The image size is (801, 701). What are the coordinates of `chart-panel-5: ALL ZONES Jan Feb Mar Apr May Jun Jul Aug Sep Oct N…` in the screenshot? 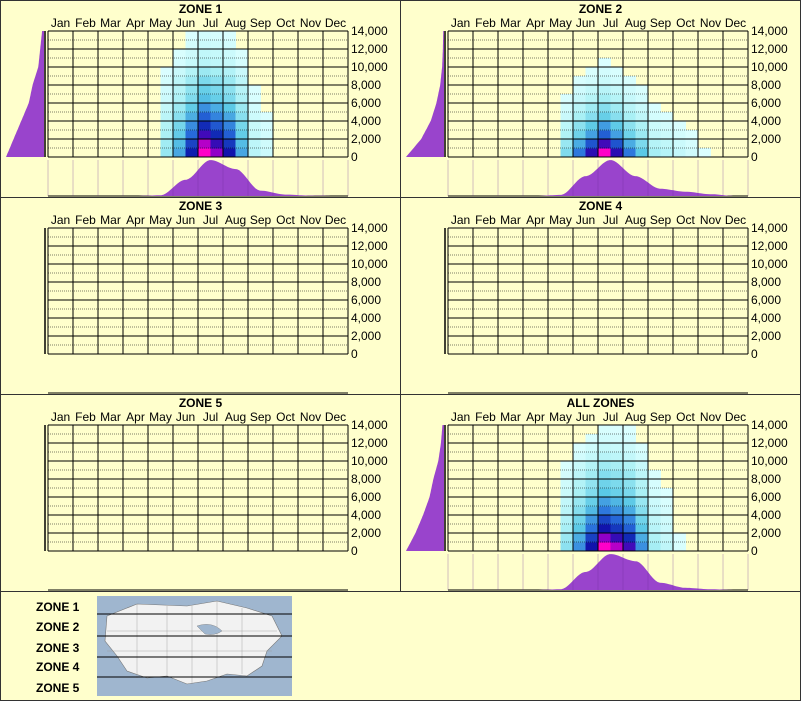 It's located at (600, 493).